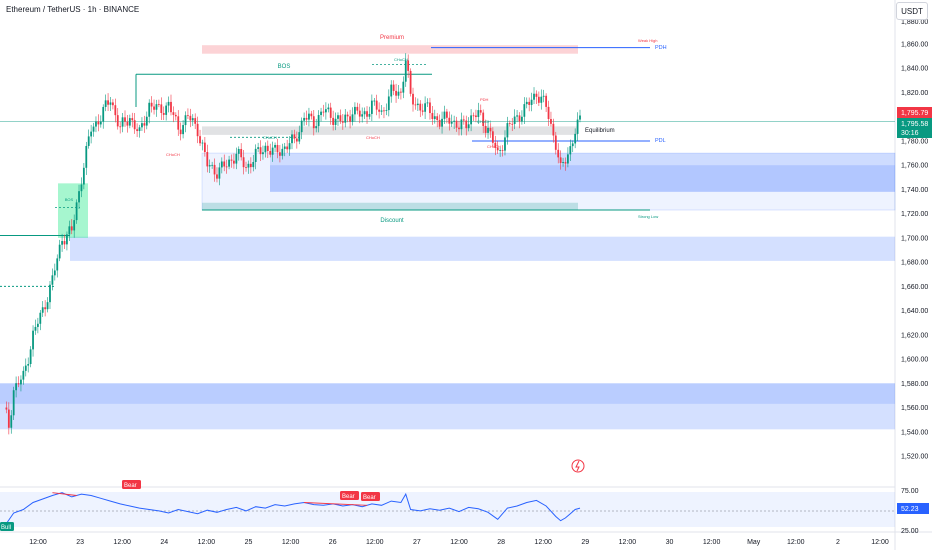  Describe the element at coordinates (375, 542) in the screenshot. I see `time-tick-8: 12:00` at that location.